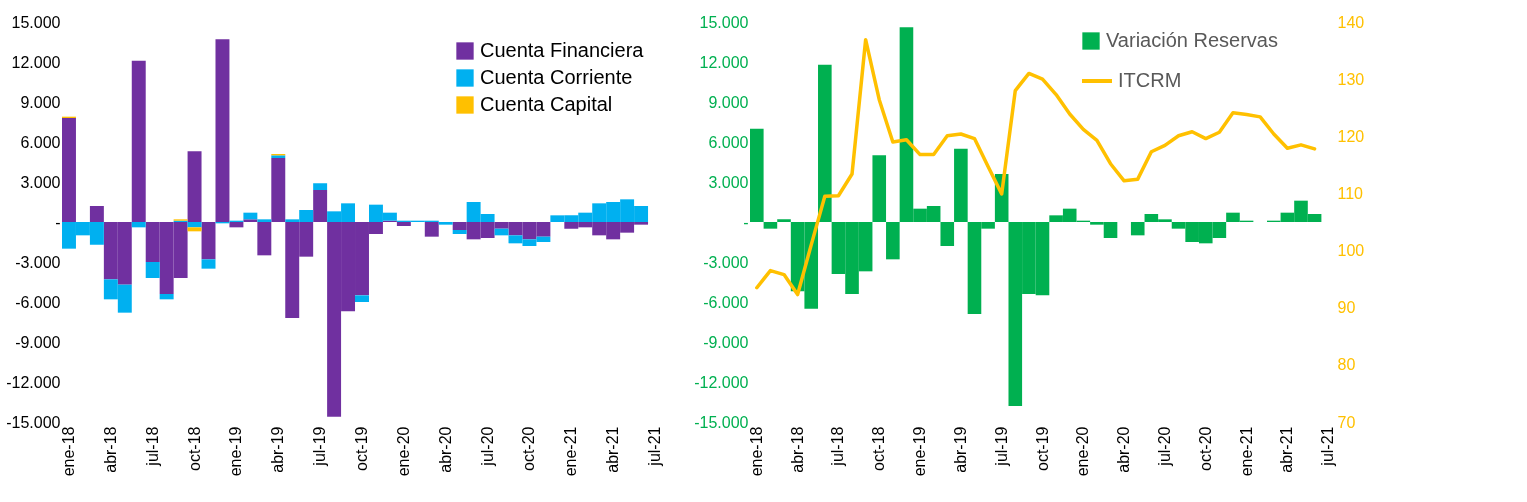 The width and height of the screenshot is (1527, 502). Describe the element at coordinates (1346, 422) in the screenshot. I see `y2-tick-label: 70` at that location.